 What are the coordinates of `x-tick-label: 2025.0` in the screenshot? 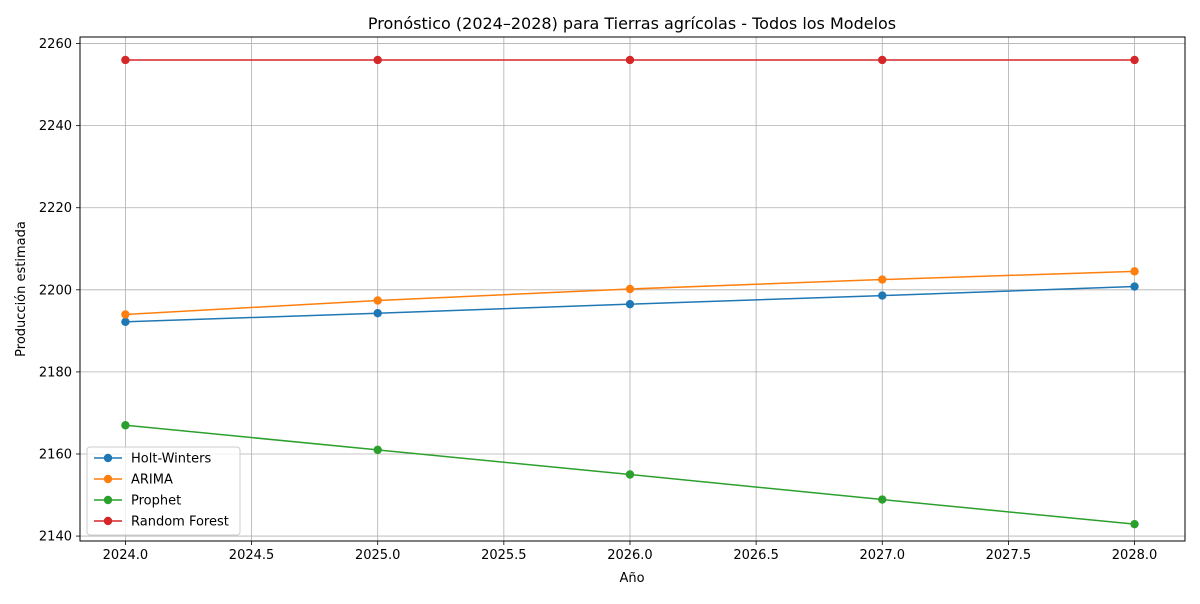 It's located at (378, 555).